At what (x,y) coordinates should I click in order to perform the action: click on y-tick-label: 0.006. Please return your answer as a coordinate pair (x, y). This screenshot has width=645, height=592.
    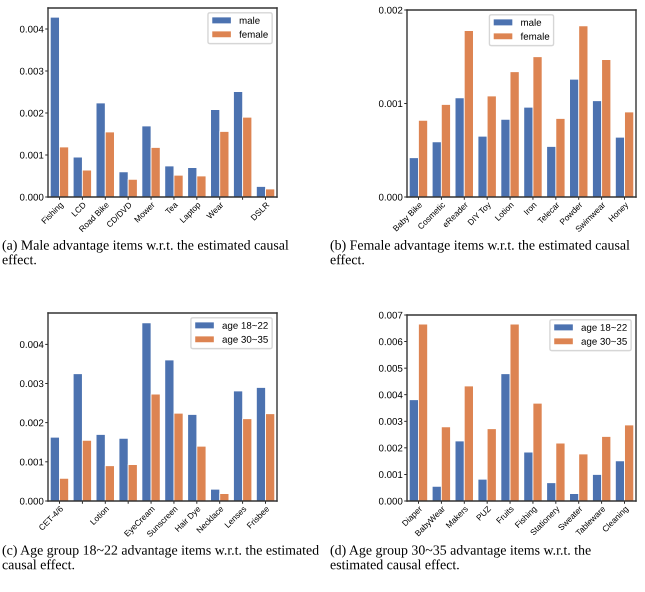
    Looking at the image, I should click on (390, 342).